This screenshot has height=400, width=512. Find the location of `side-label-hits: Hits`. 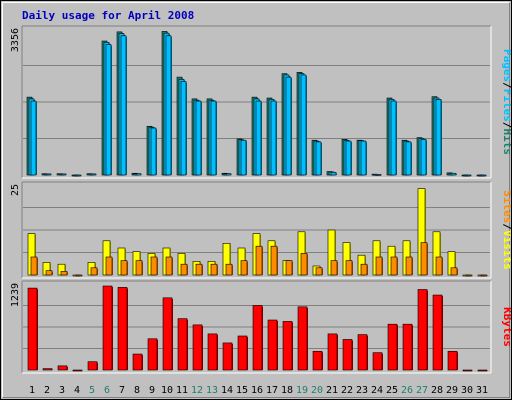

side-label-hits: Hits is located at coordinates (506, 142).